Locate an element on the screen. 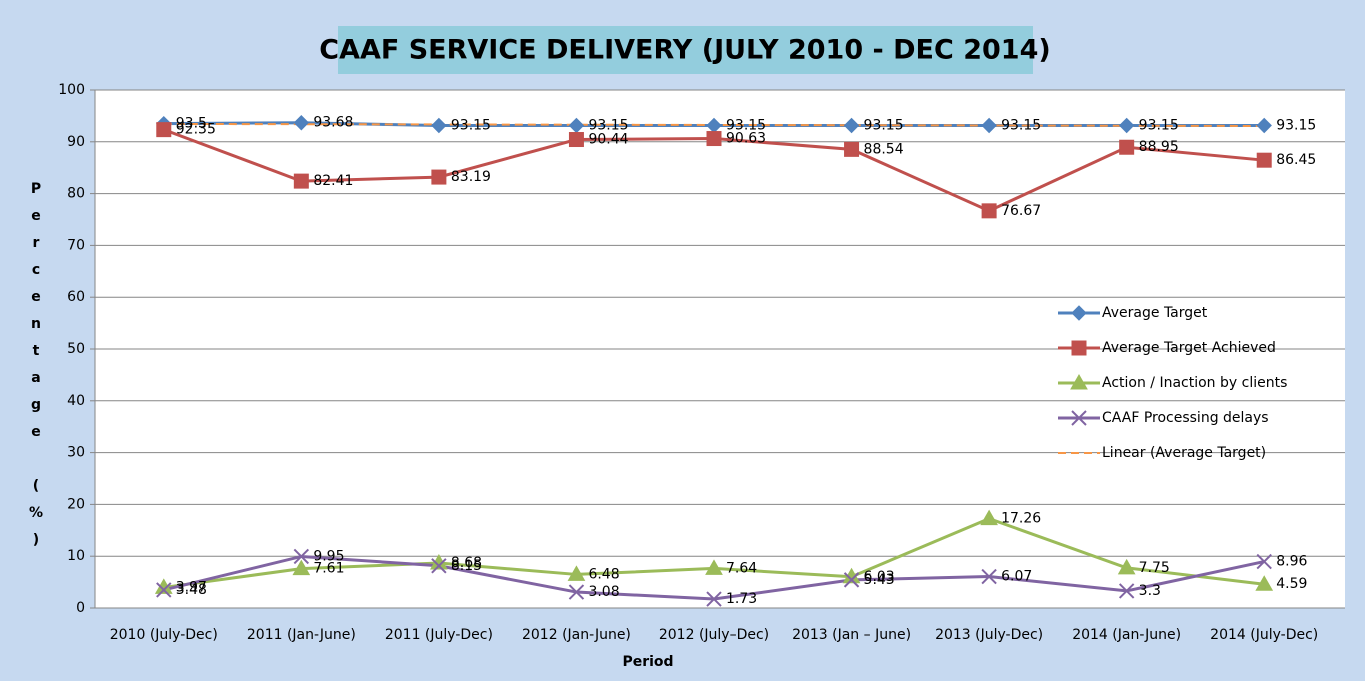 Image resolution: width=1365 pixels, height=681 pixels. legend-label: Average Target is located at coordinates (1155, 313).